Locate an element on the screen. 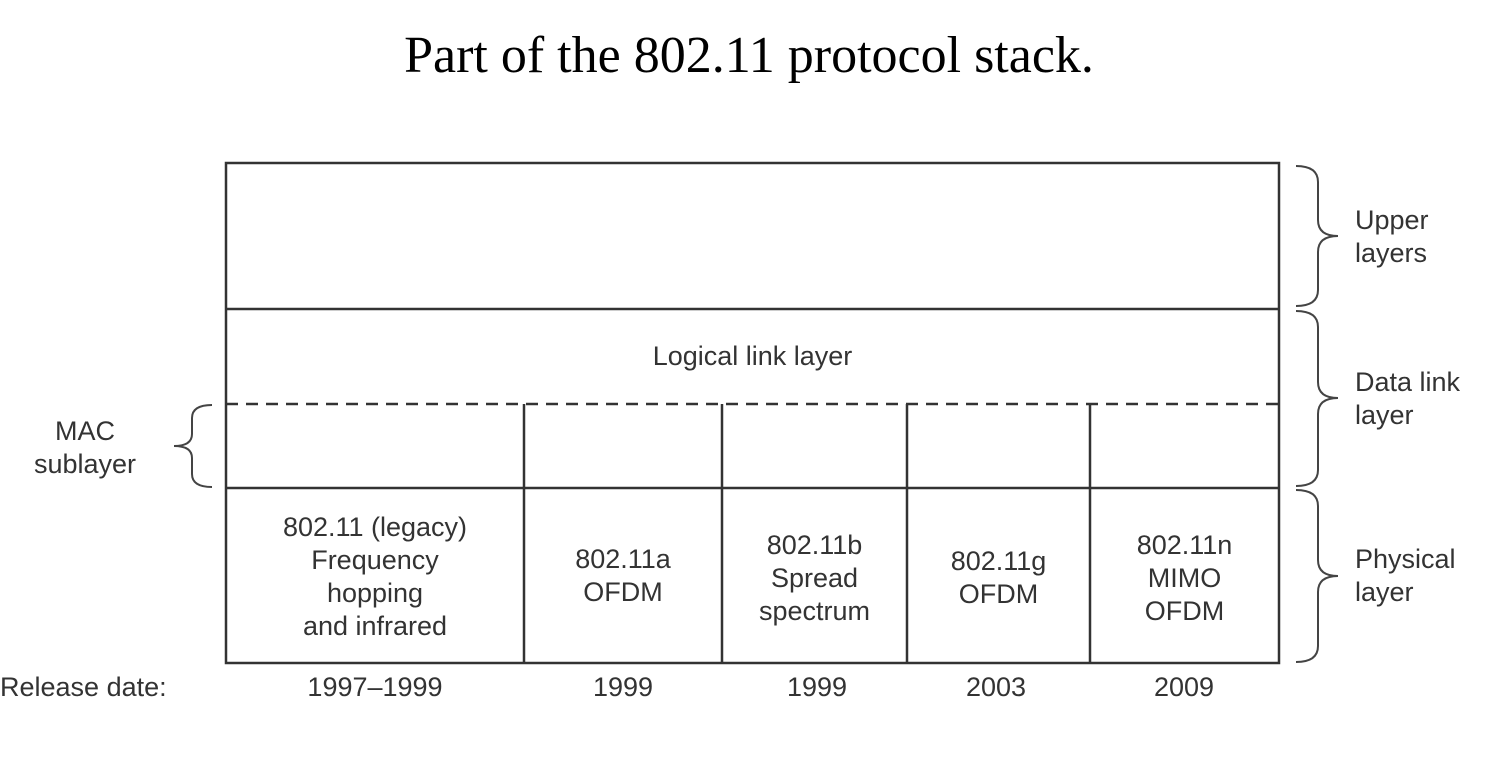 The image size is (1498, 766). mac-sublayer-label: MAC sublayer is located at coordinates (85, 448).